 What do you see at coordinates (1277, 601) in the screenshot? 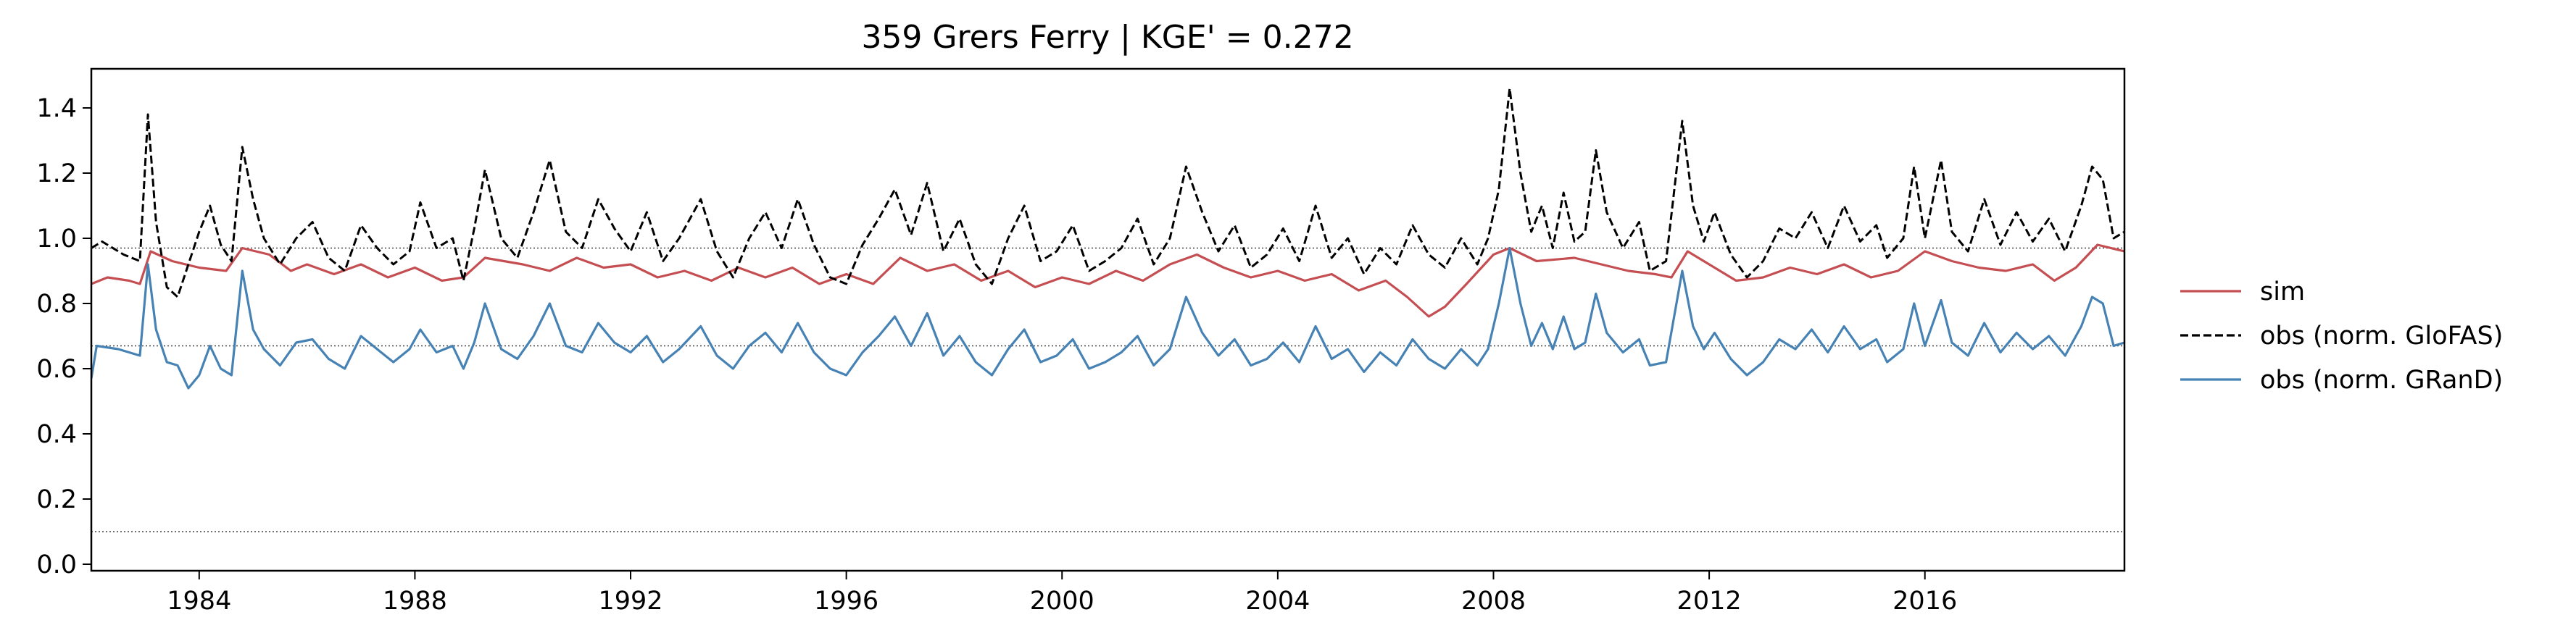
I see `x-tick-label: 2004` at bounding box center [1277, 601].